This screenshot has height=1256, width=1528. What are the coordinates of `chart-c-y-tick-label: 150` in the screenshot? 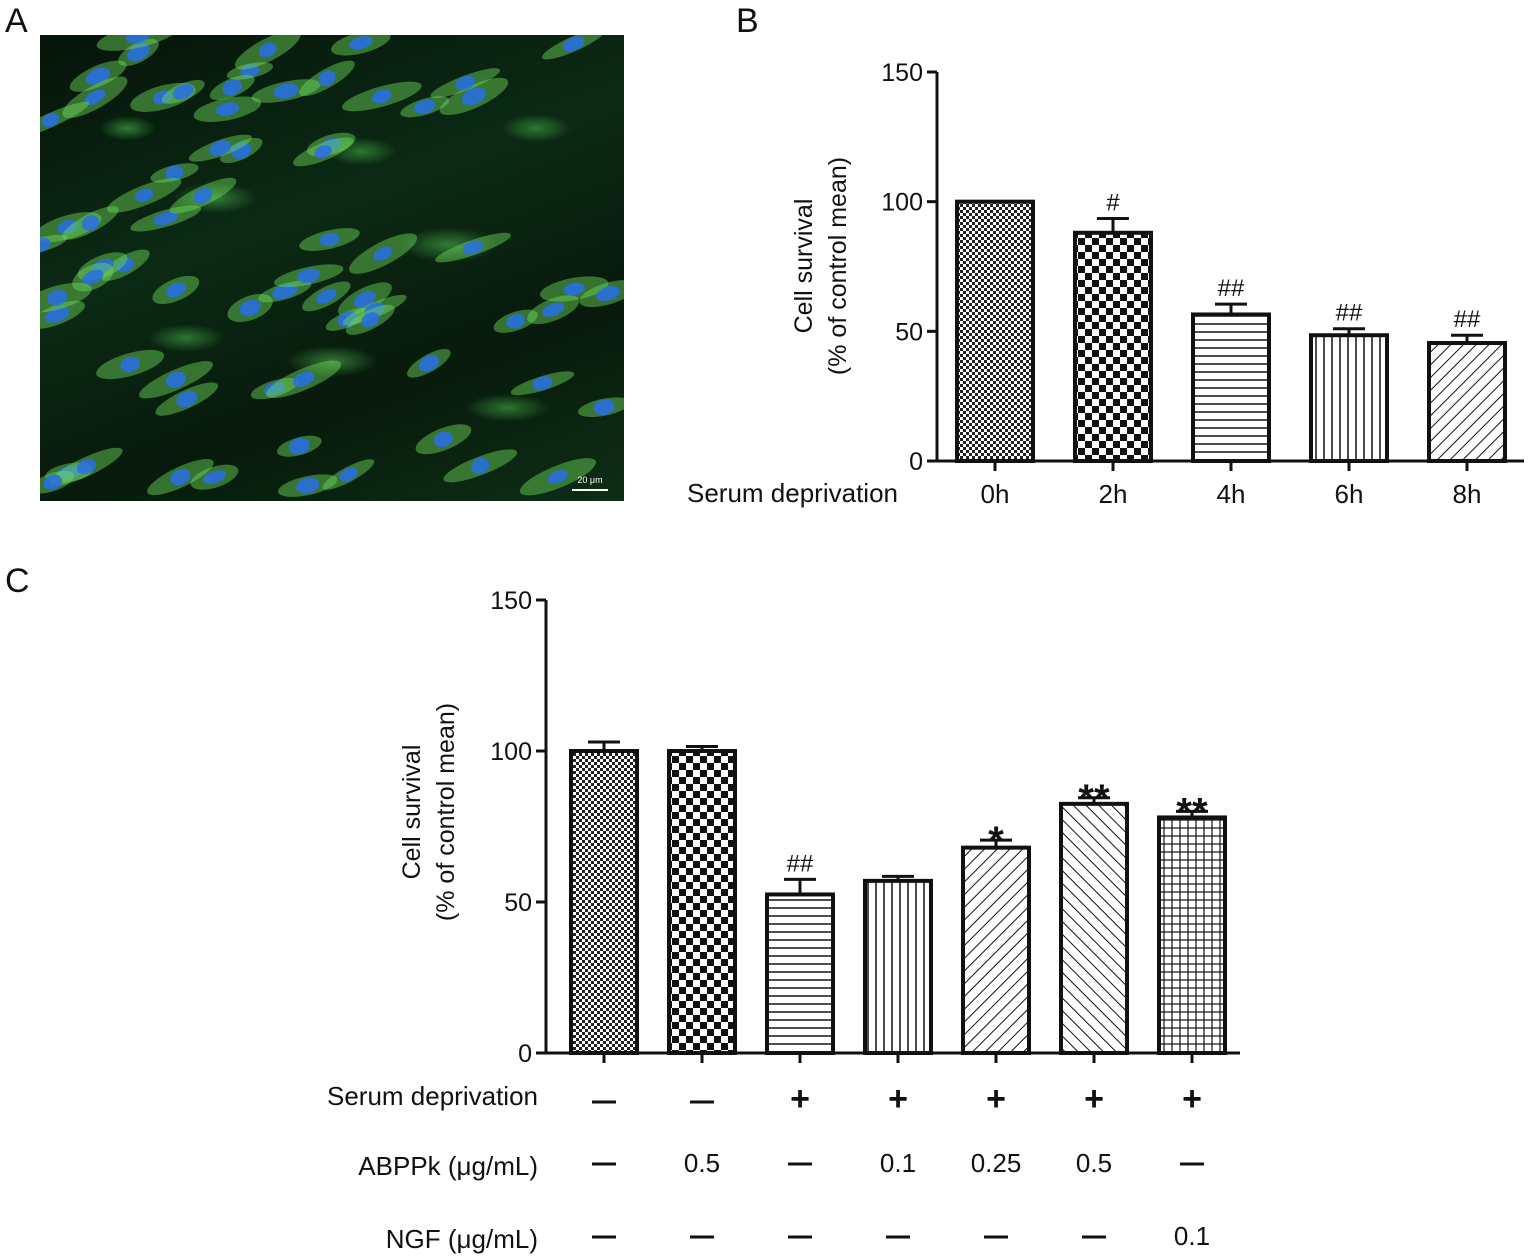 It's located at (511, 601).